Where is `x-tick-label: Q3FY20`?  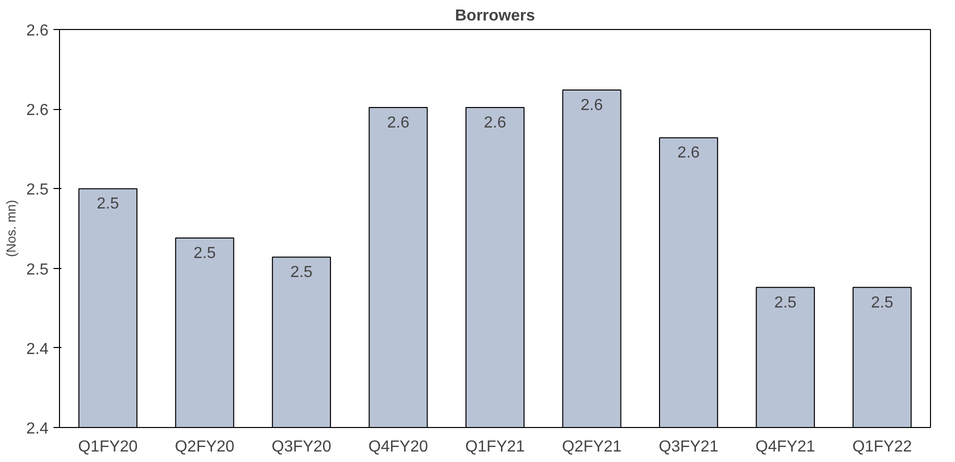 x-tick-label: Q3FY20 is located at coordinates (302, 447).